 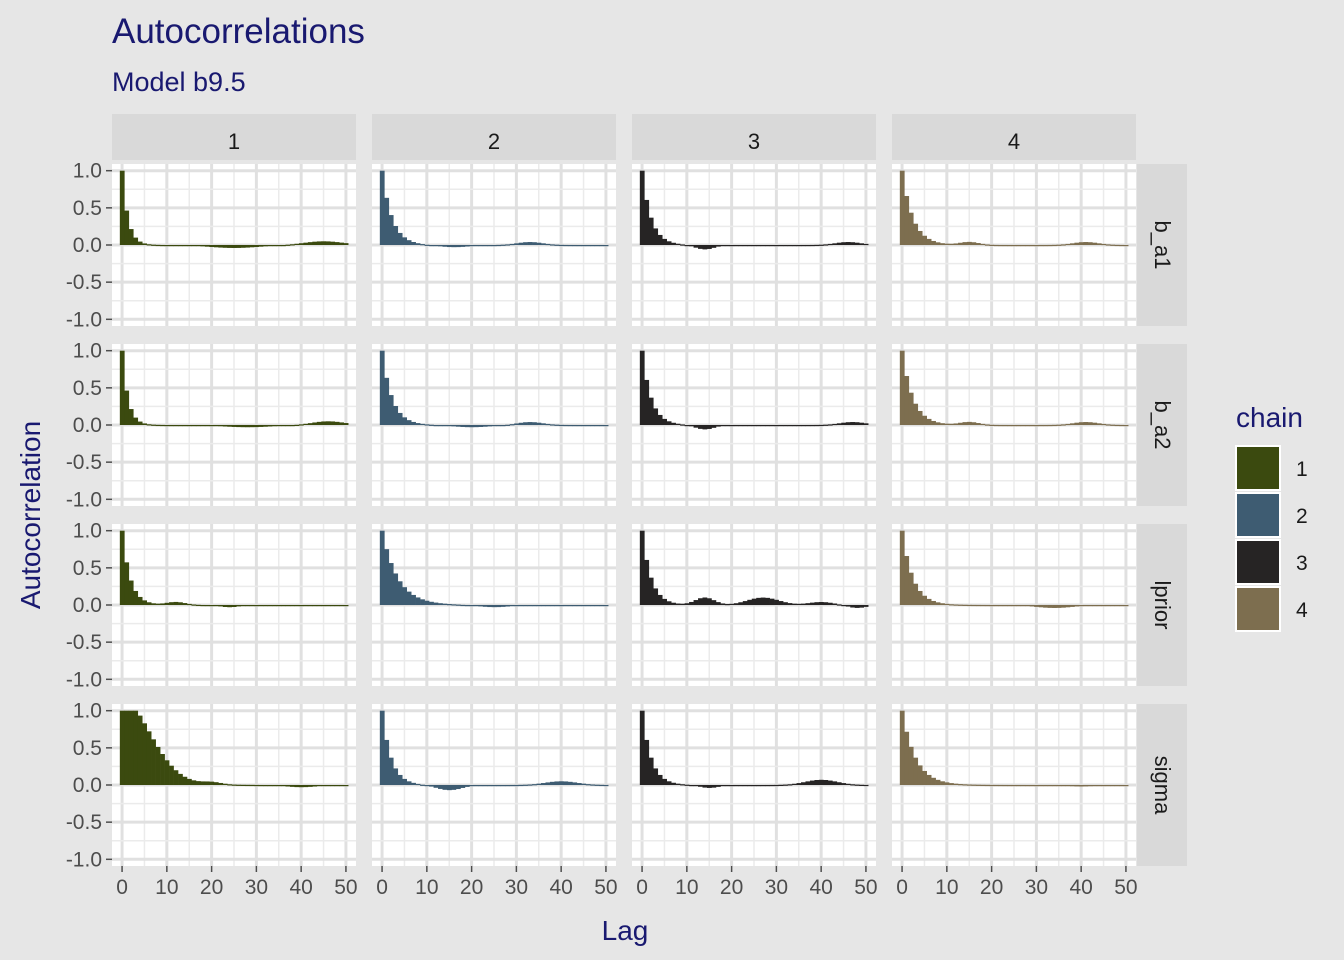 I want to click on x-tick-label: 10, so click(x=946, y=887).